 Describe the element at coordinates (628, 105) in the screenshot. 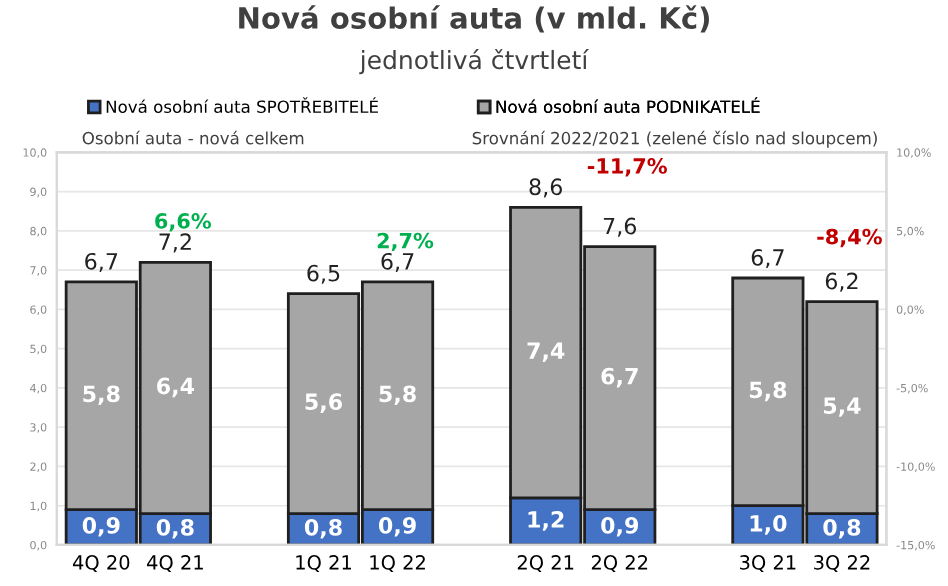

I see `legend-label: Nová osobní auta PODNIKATELÉ` at that location.